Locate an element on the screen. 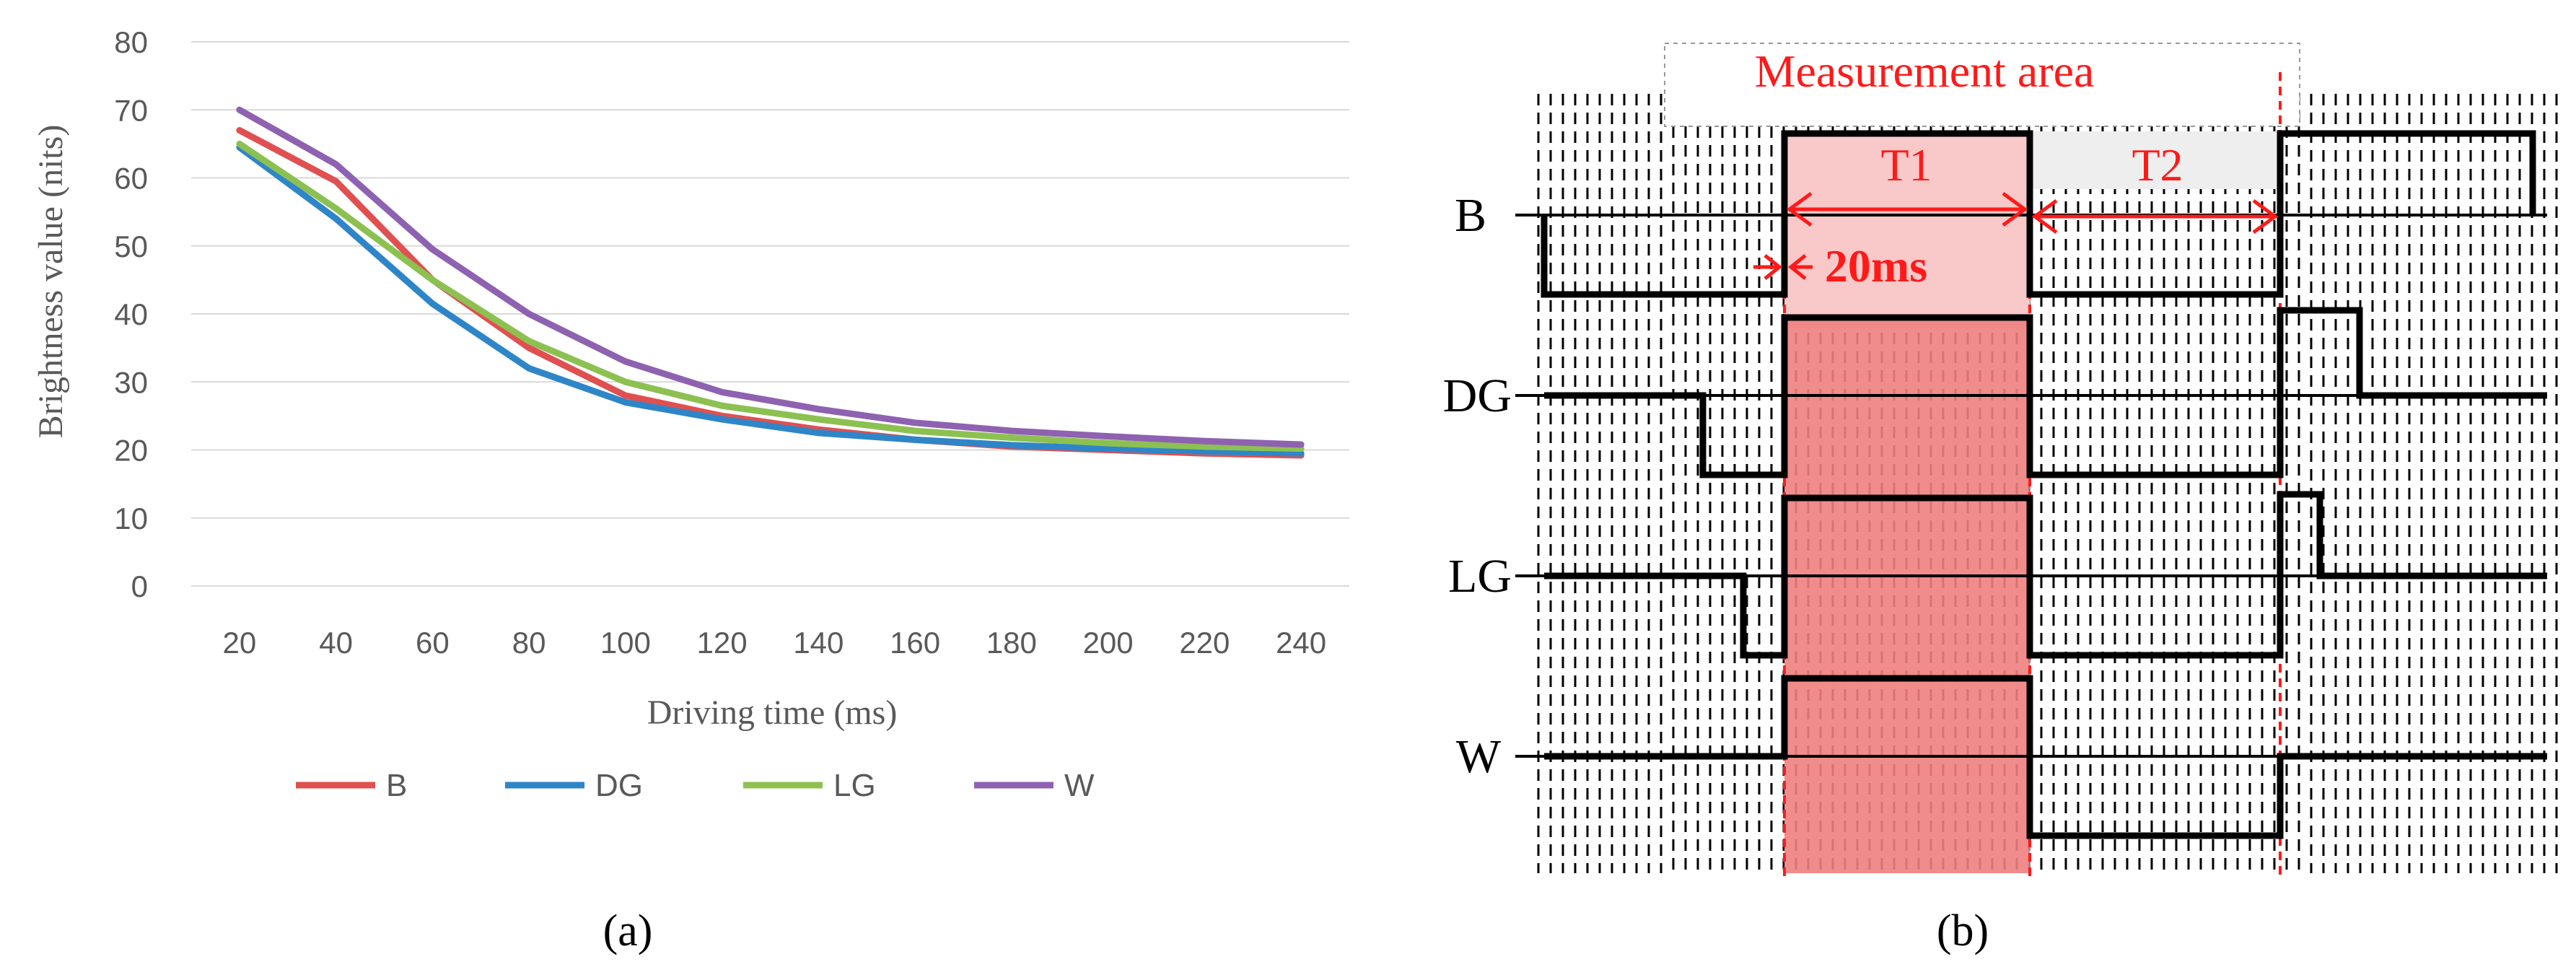 The image size is (2576, 980). x-axis-title: Driving time (ms) is located at coordinates (772, 713).